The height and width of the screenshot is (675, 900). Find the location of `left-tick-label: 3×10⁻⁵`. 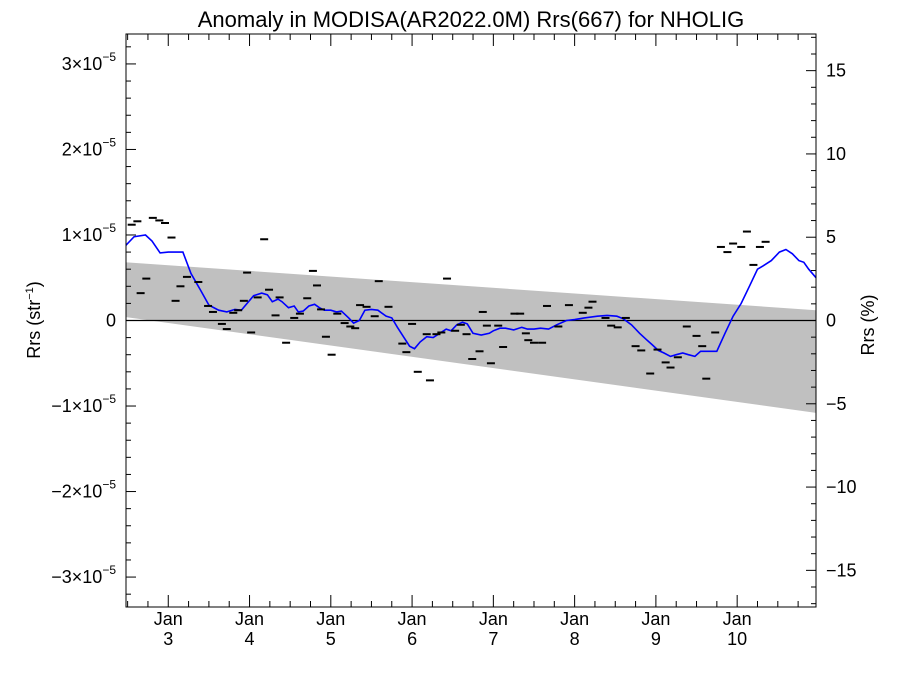

left-tick-label: 3×10⁻⁵ is located at coordinates (89, 62).